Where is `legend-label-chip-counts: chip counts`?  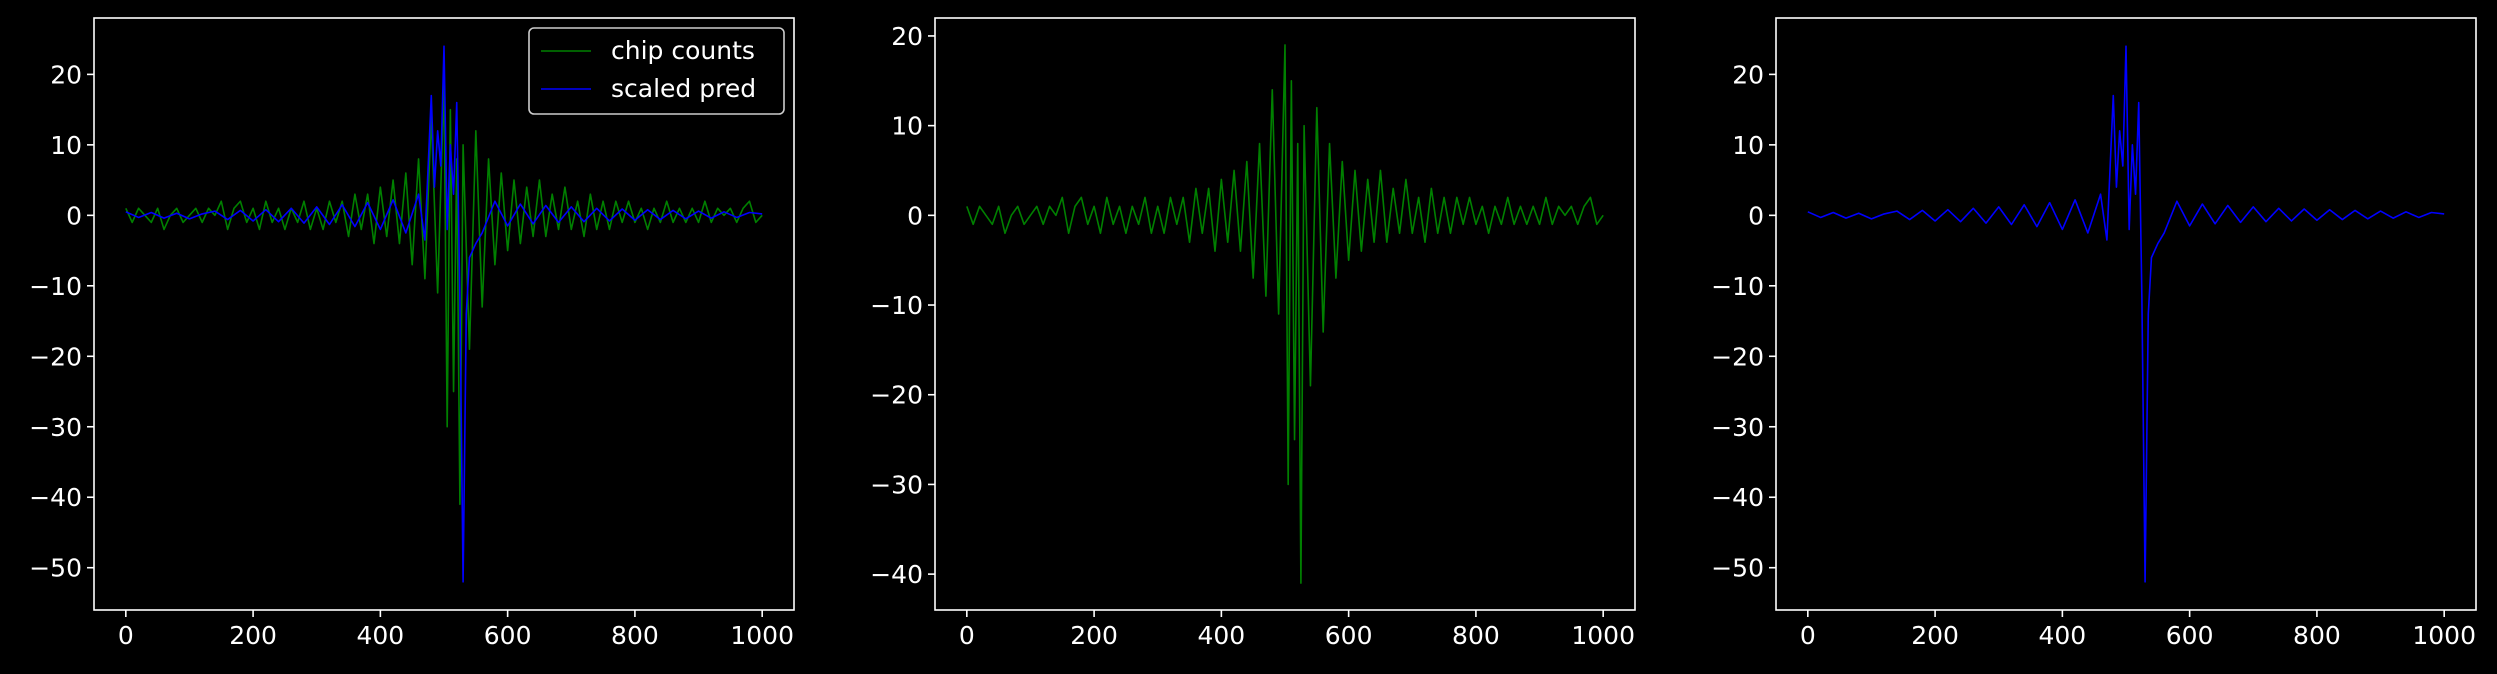 legend-label-chip-counts: chip counts is located at coordinates (683, 50).